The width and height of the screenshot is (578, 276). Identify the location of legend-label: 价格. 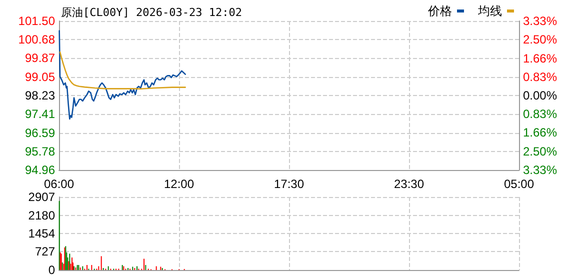
(439, 11).